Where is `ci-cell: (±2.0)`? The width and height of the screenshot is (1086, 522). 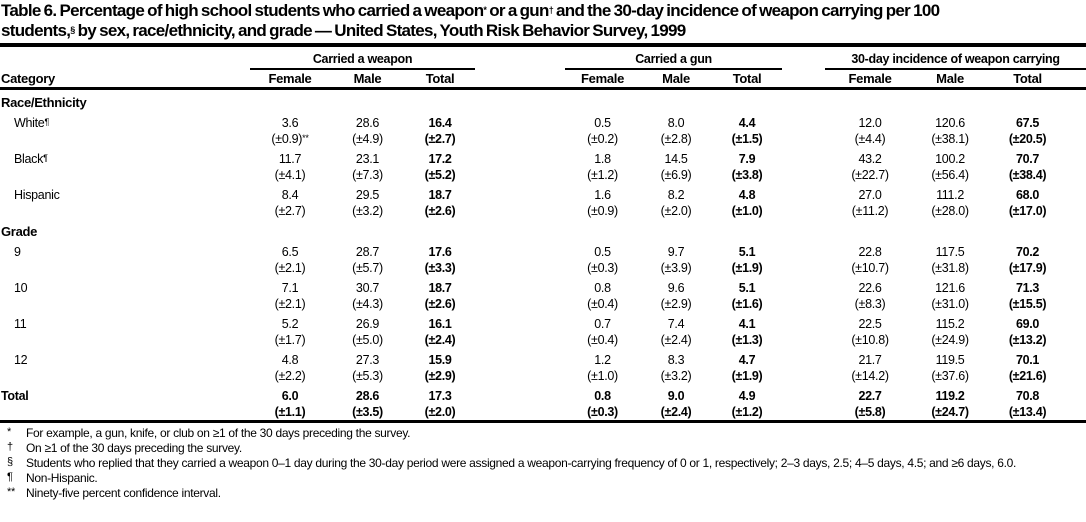 ci-cell: (±2.0) is located at coordinates (676, 211).